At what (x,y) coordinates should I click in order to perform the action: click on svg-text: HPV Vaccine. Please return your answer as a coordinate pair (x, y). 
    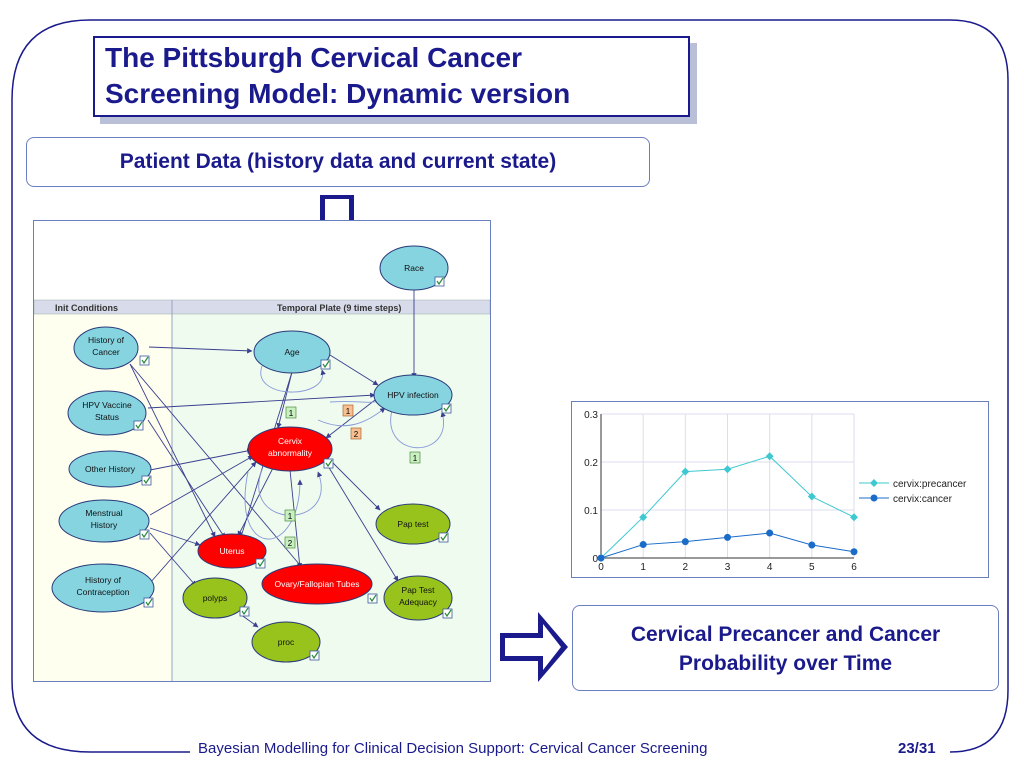
    Looking at the image, I should click on (107, 405).